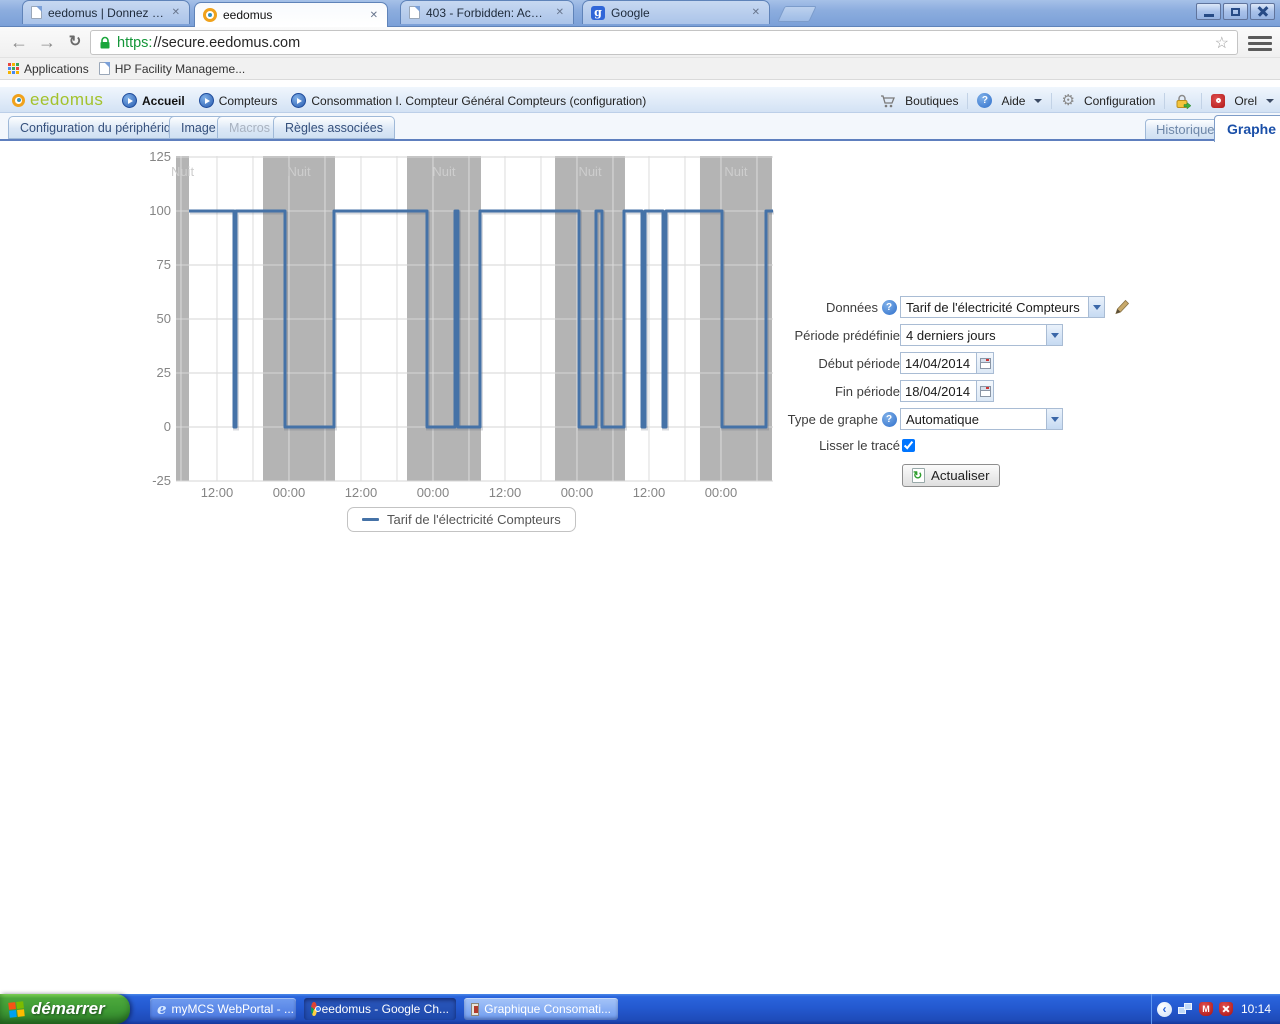 This screenshot has height=1024, width=1280. I want to click on arrow-circle-icon, so click(129, 100).